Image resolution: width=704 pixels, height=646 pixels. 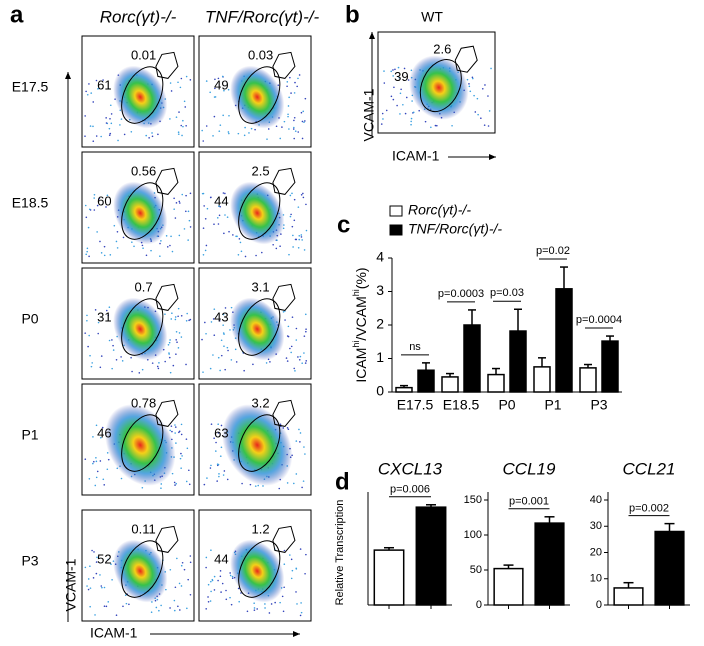 I want to click on bar, so click(x=628, y=596).